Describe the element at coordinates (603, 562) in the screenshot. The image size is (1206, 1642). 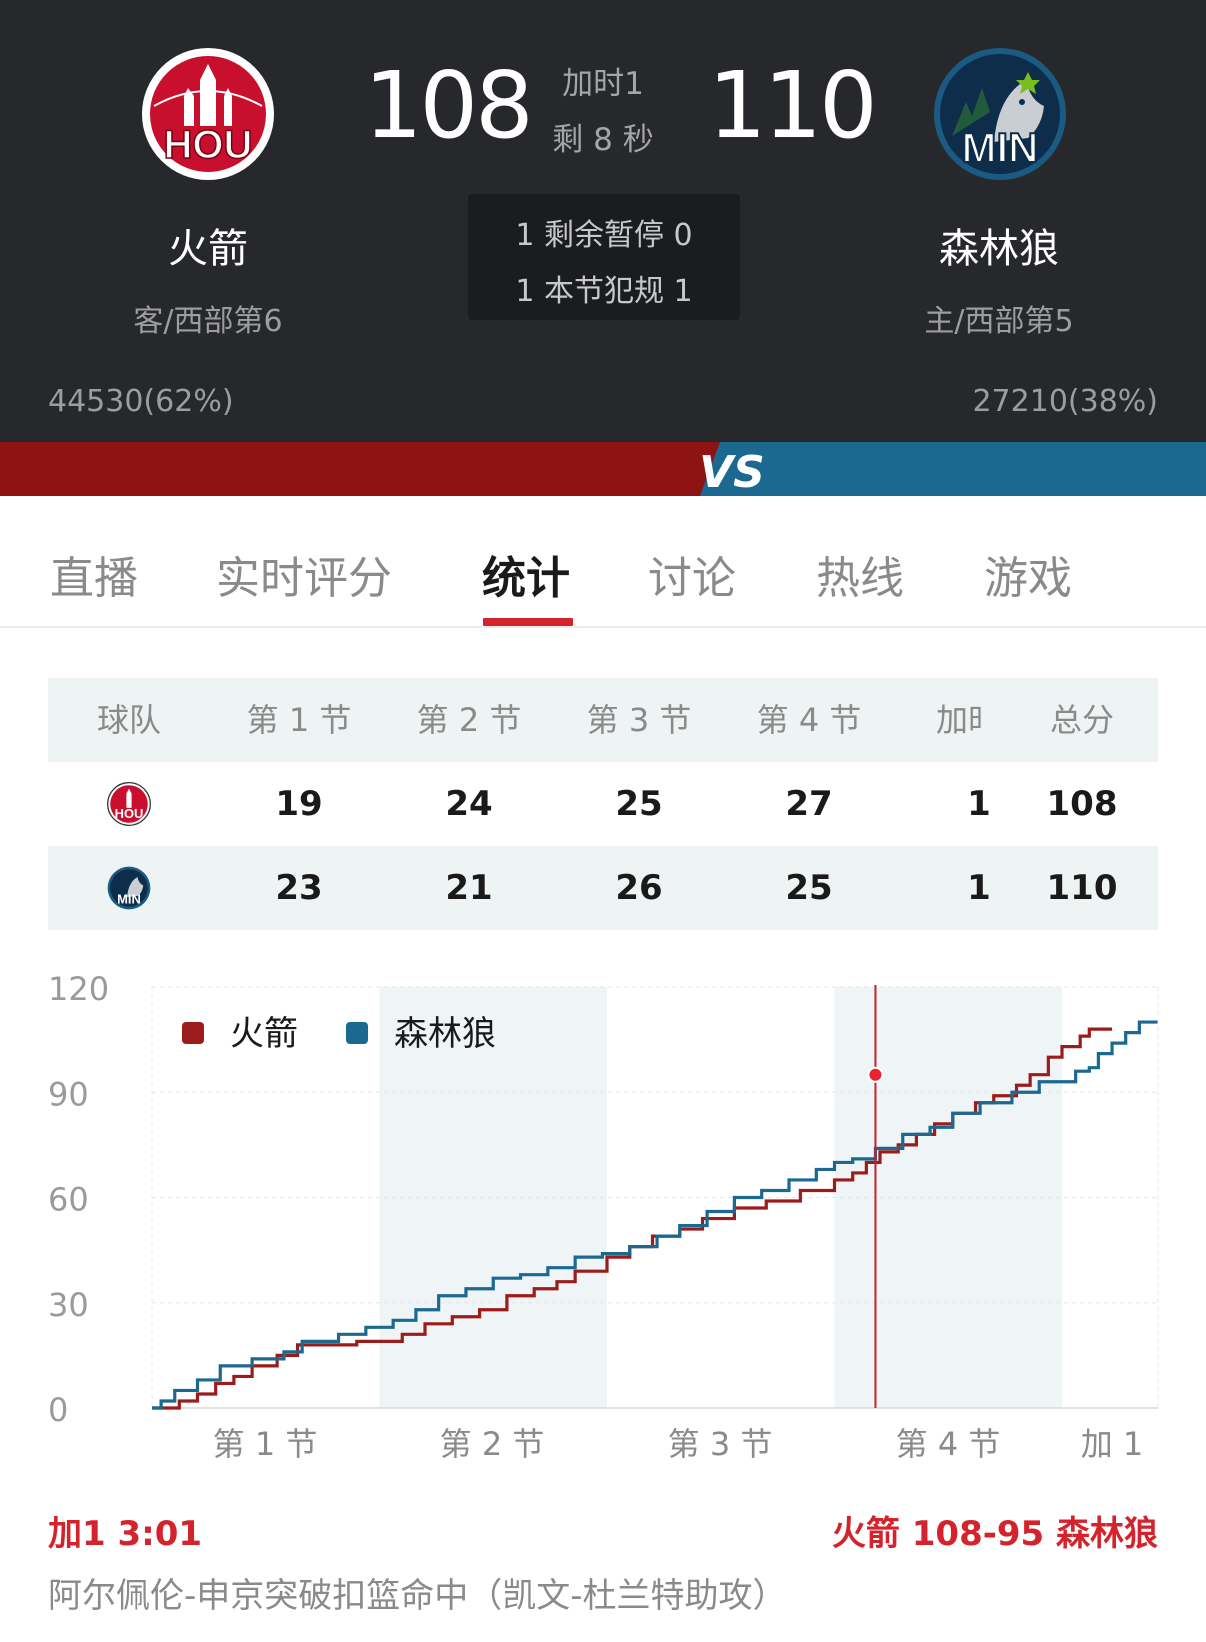
I see `tab-bar` at that location.